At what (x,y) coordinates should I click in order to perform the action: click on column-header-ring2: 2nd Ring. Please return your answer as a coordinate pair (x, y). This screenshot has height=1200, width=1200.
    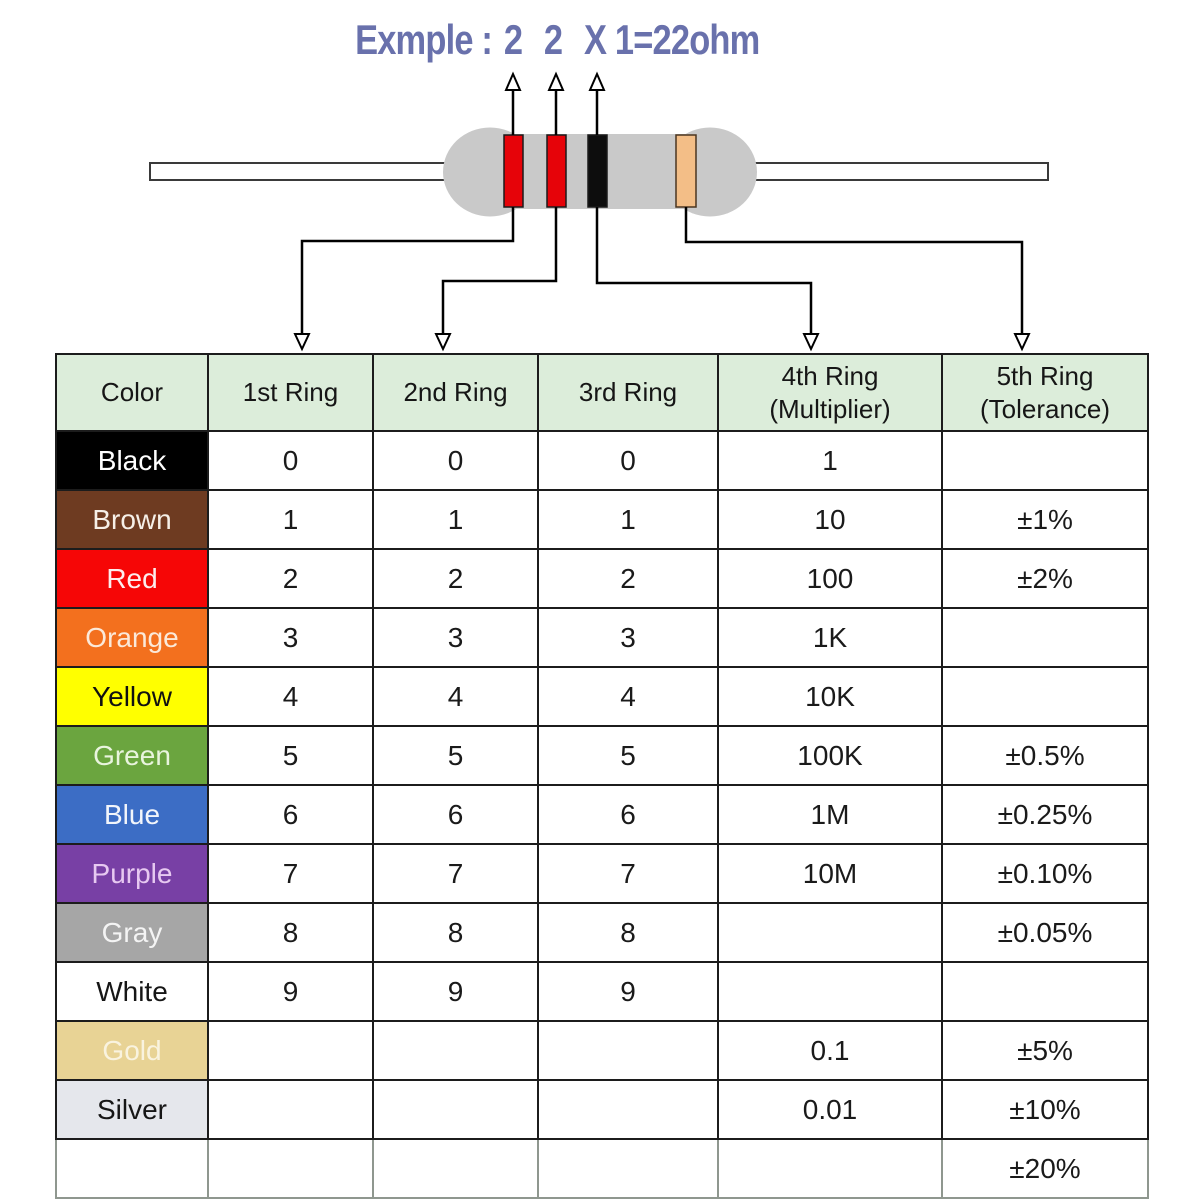
    Looking at the image, I should click on (455, 392).